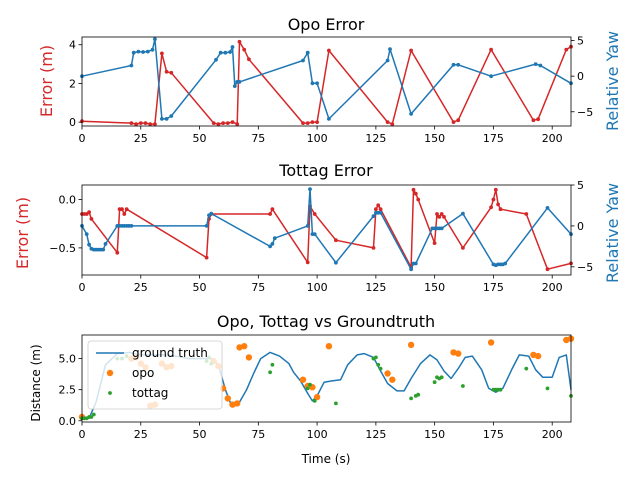 The image size is (640, 480). What do you see at coordinates (62, 248) in the screenshot?
I see `y-tick-label: −0.5` at bounding box center [62, 248].